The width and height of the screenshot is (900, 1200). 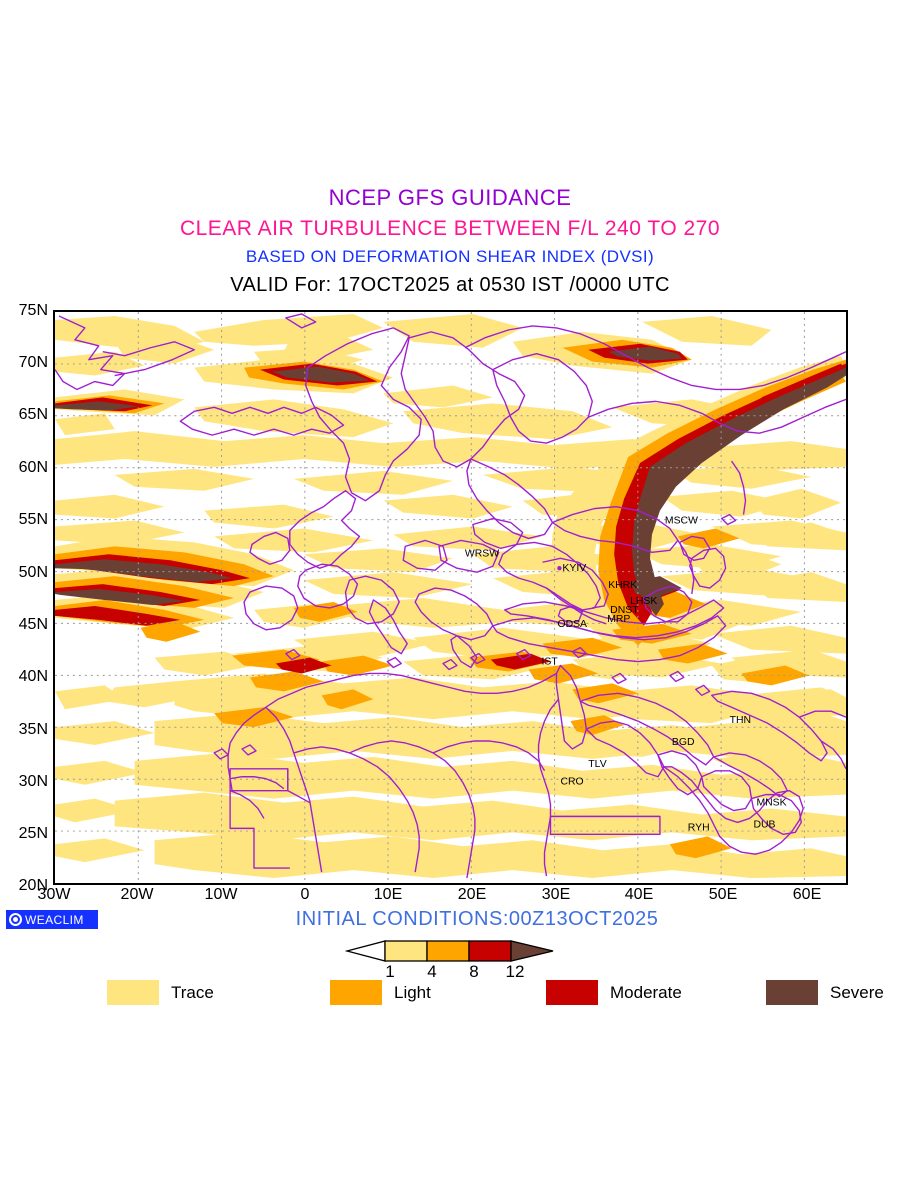 What do you see at coordinates (33, 676) in the screenshot?
I see `y-tick-40n: 40N` at bounding box center [33, 676].